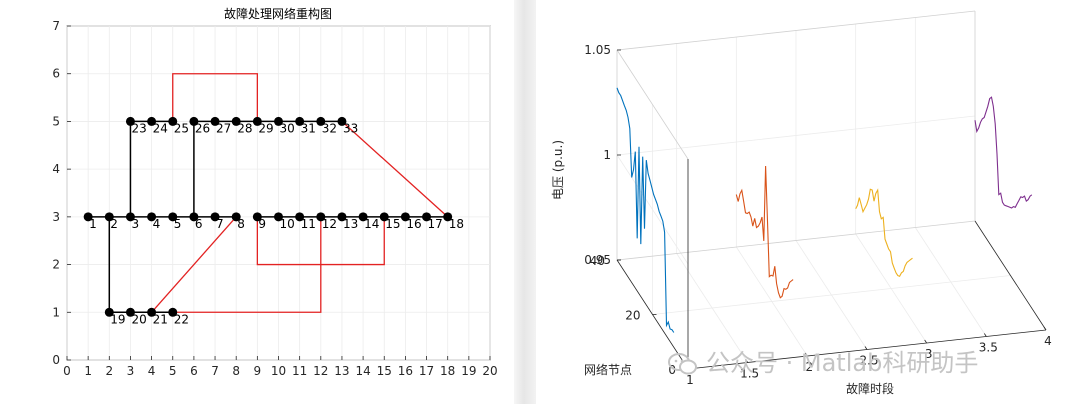 The image size is (1080, 404). I want to click on x-tick-label: 14, so click(362, 371).